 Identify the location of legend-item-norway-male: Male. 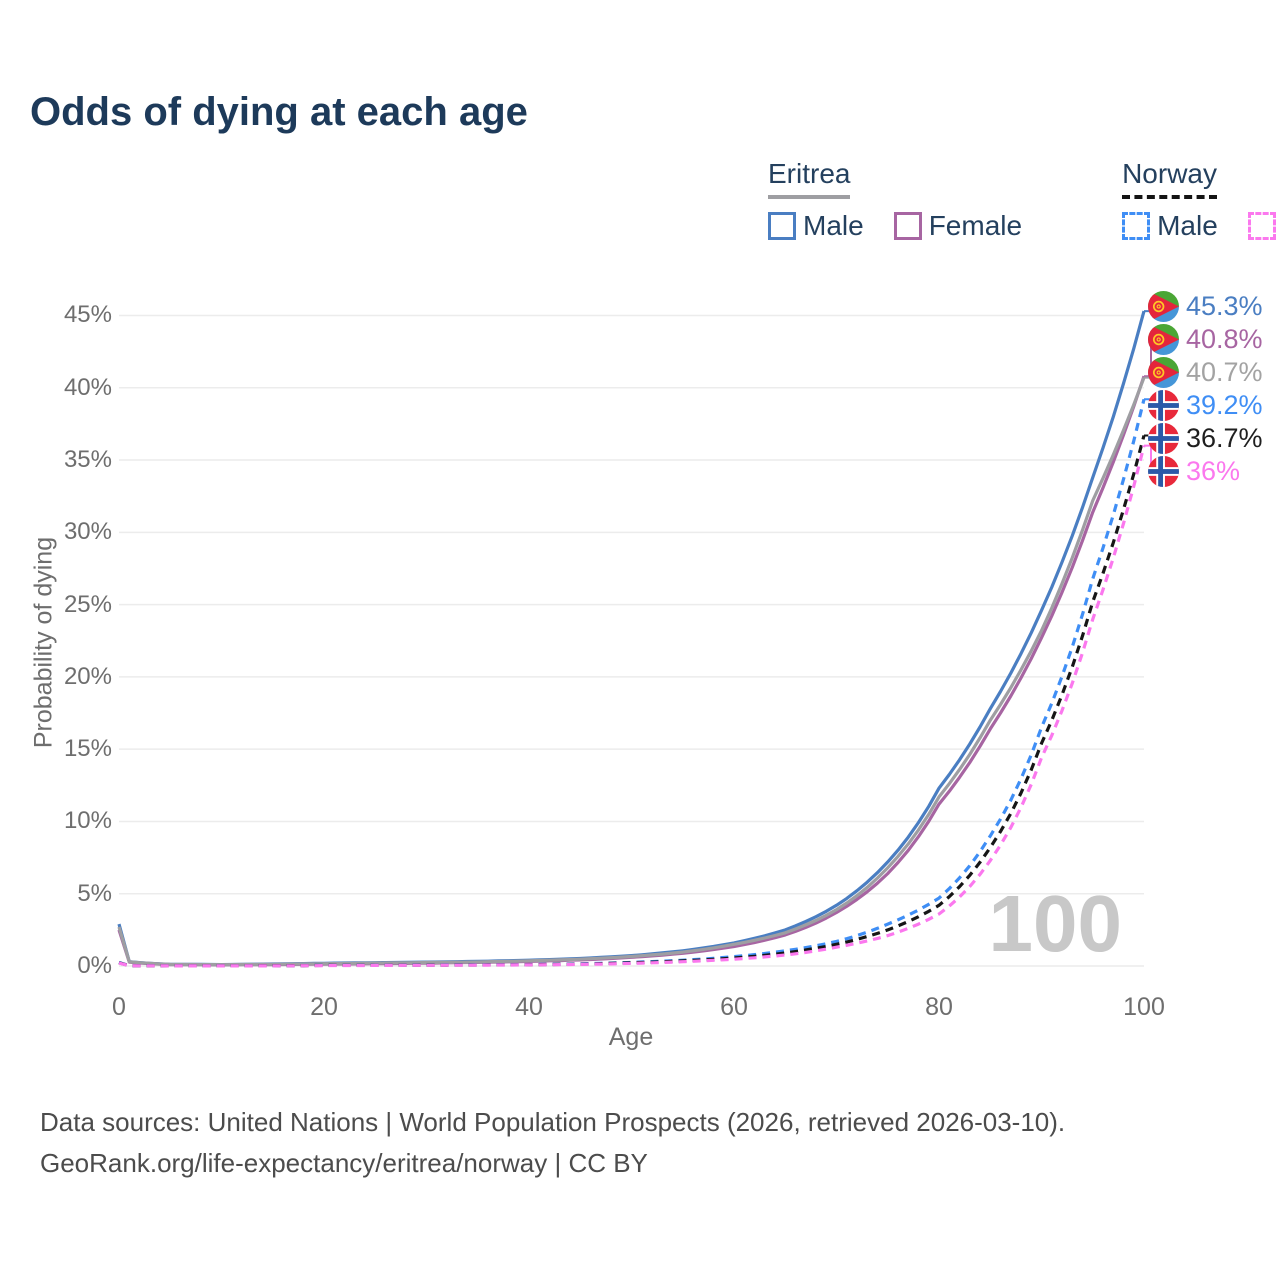
(1170, 226).